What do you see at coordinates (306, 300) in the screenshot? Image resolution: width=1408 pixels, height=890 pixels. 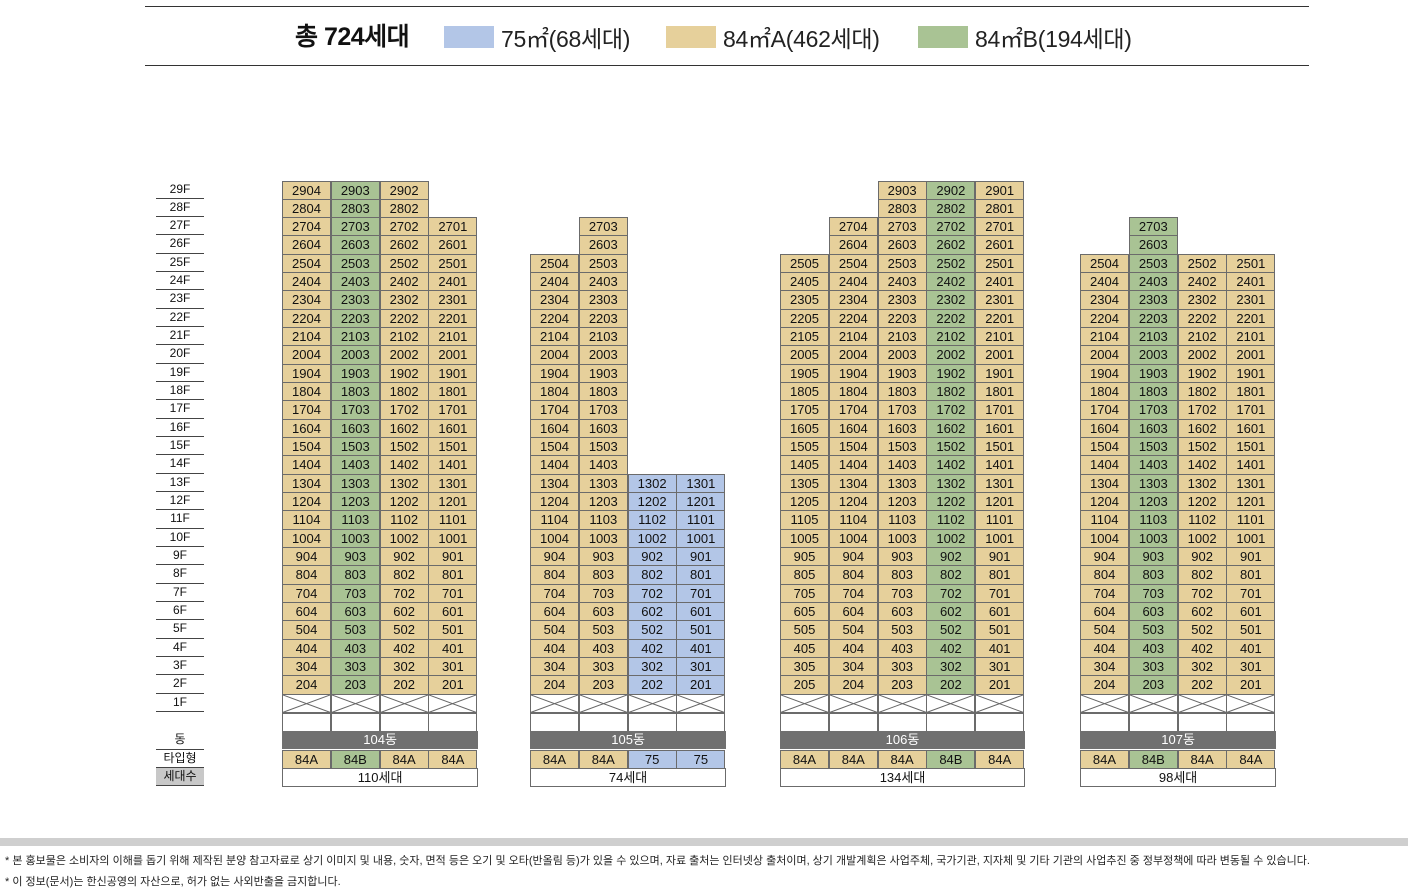 I see `unit-cell: 2304` at bounding box center [306, 300].